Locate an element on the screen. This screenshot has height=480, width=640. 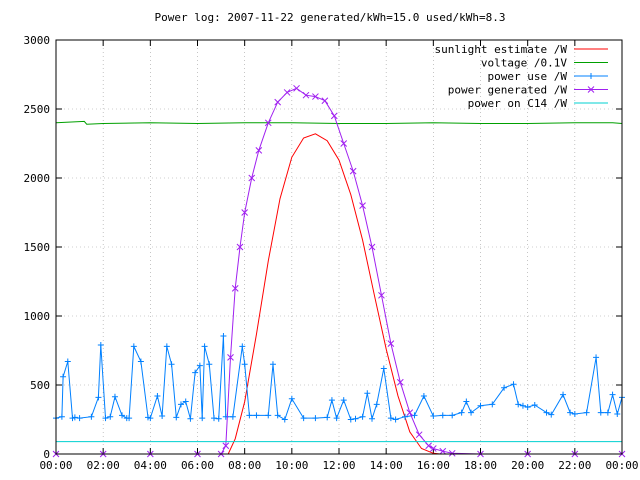
x-tick-label: 08:00 is located at coordinates (244, 465).